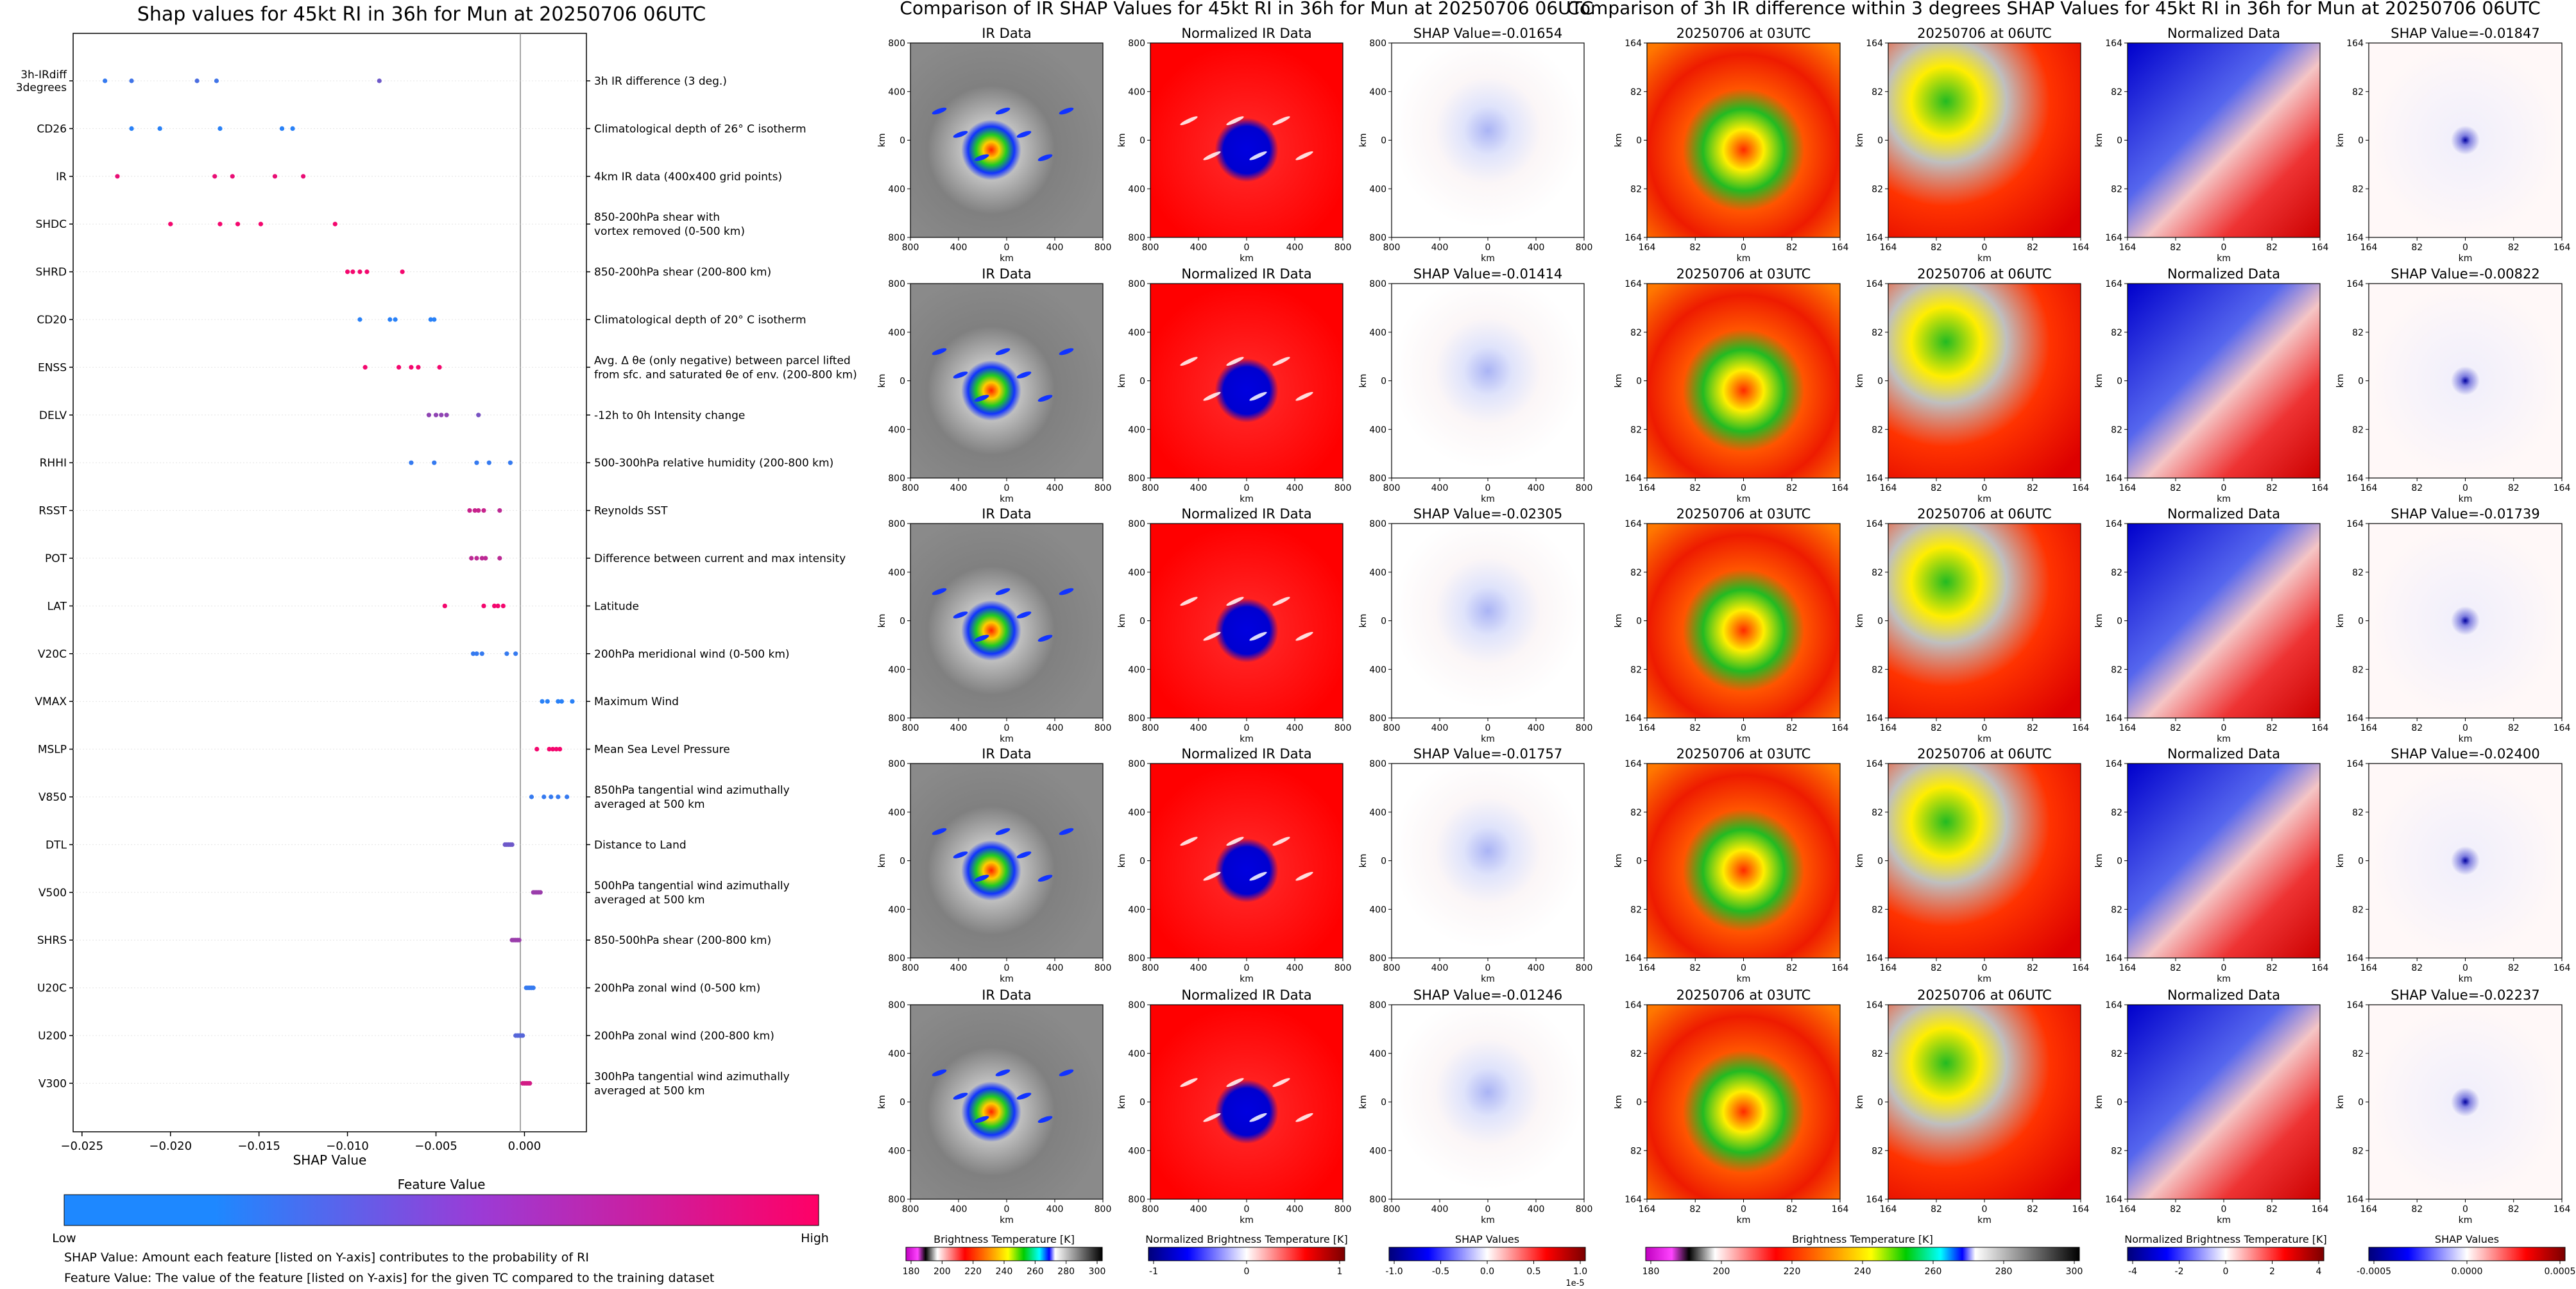 This screenshot has width=2576, height=1289. What do you see at coordinates (677, 988) in the screenshot?
I see `feature-description: 200hPa zonal wind (0-500 km)` at bounding box center [677, 988].